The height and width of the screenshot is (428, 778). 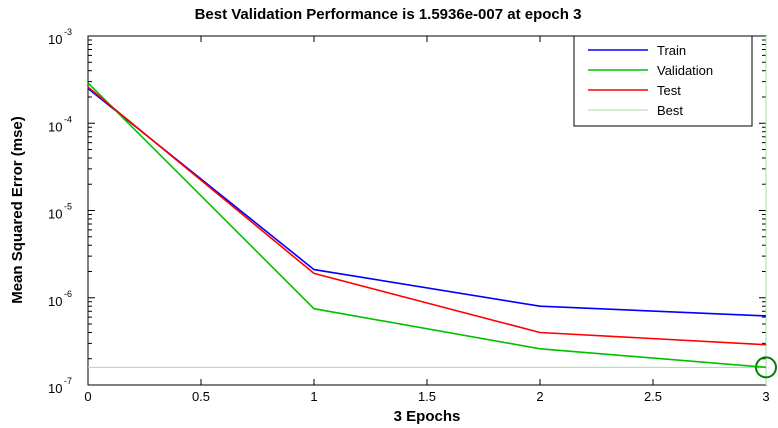 What do you see at coordinates (539, 396) in the screenshot?
I see `x-tick-label: 2` at bounding box center [539, 396].